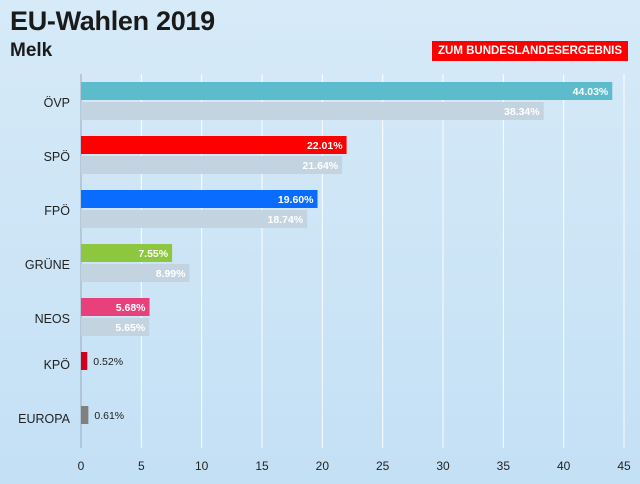 This screenshot has height=484, width=640. What do you see at coordinates (52, 319) in the screenshot?
I see `category-label: NEOS` at bounding box center [52, 319].